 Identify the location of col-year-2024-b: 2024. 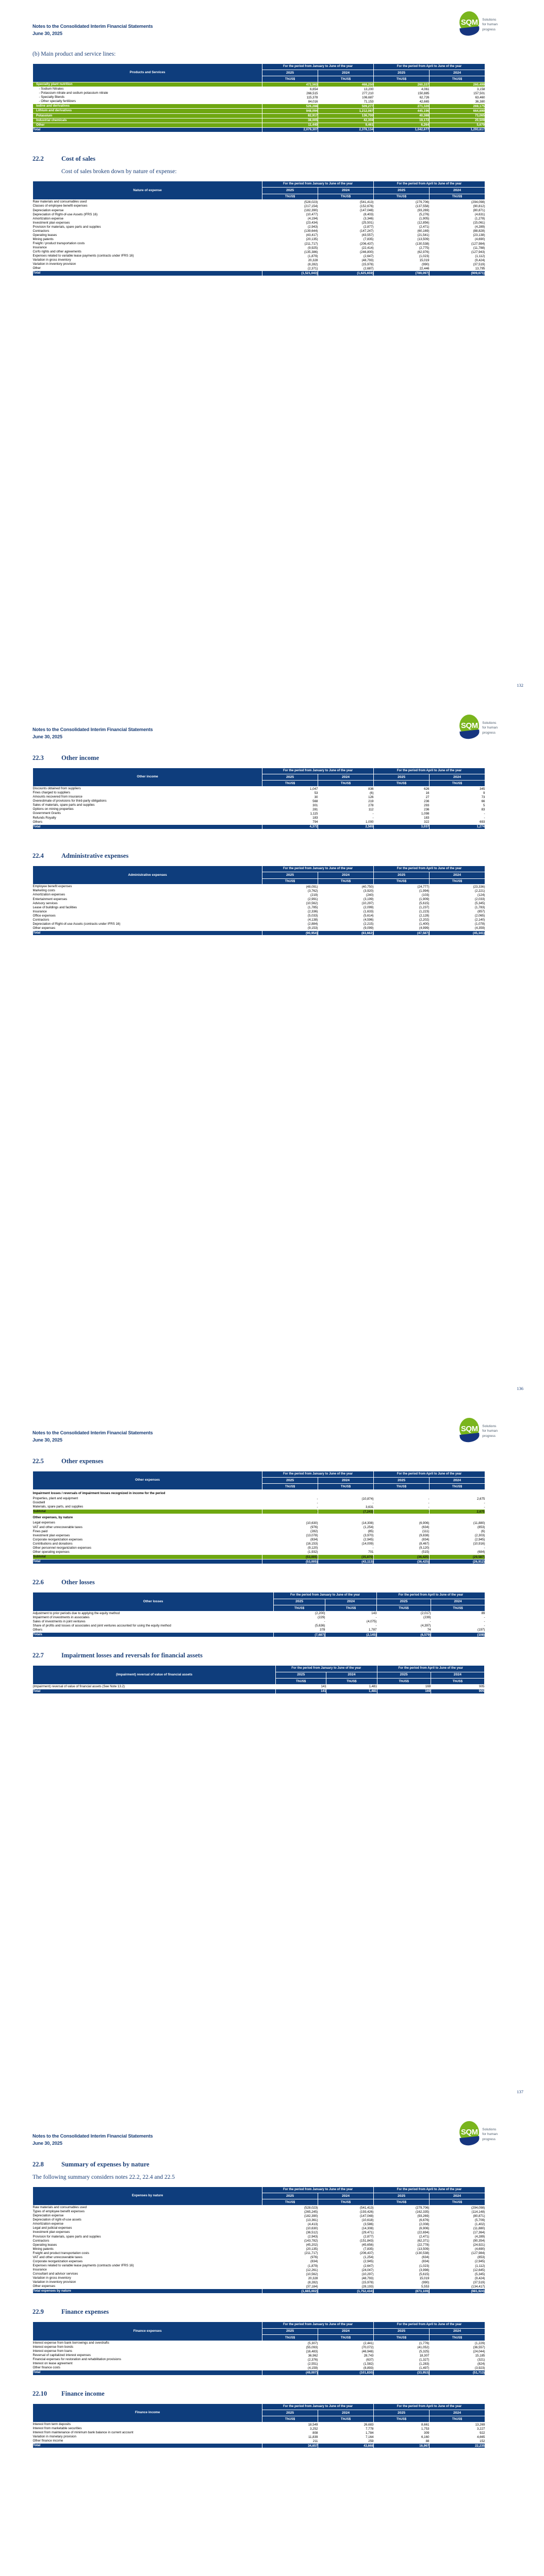
(457, 2413).